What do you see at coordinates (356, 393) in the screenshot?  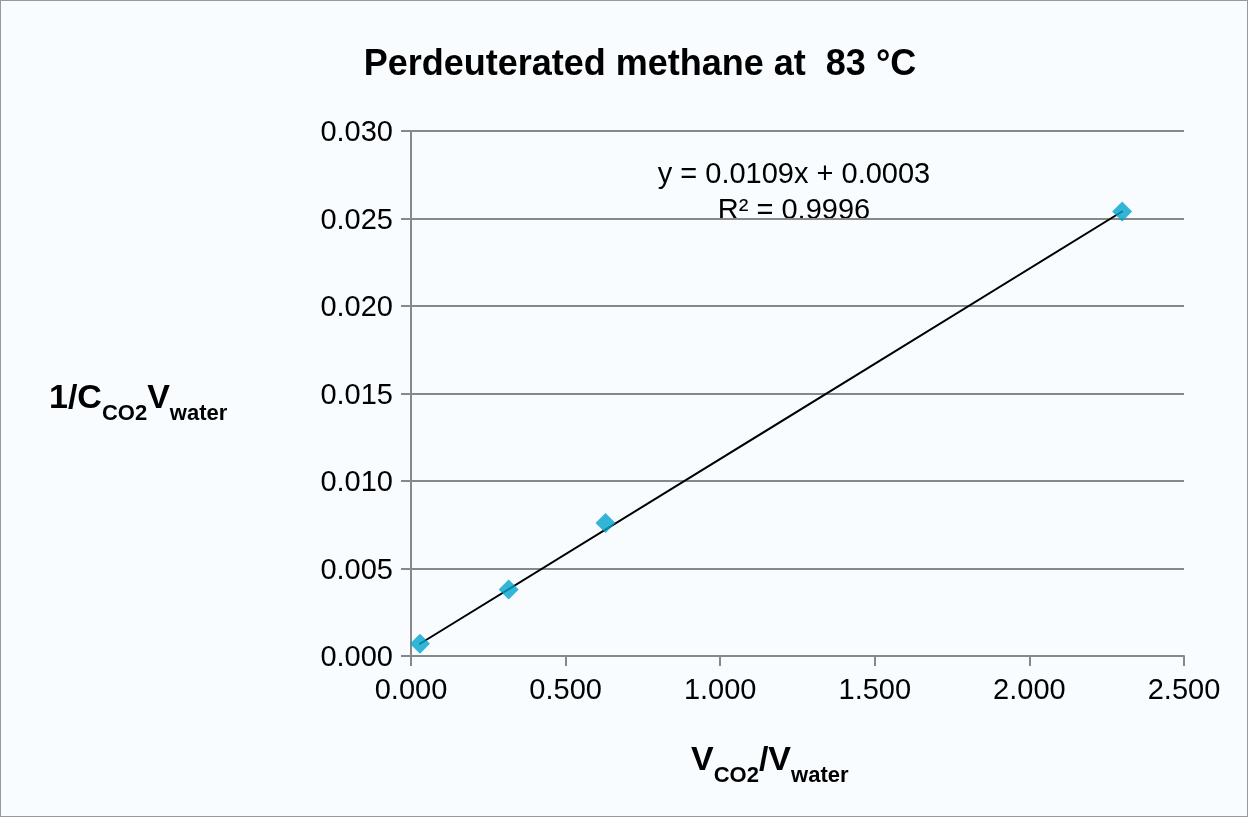 I see `y-tick-label: 0.015` at bounding box center [356, 393].